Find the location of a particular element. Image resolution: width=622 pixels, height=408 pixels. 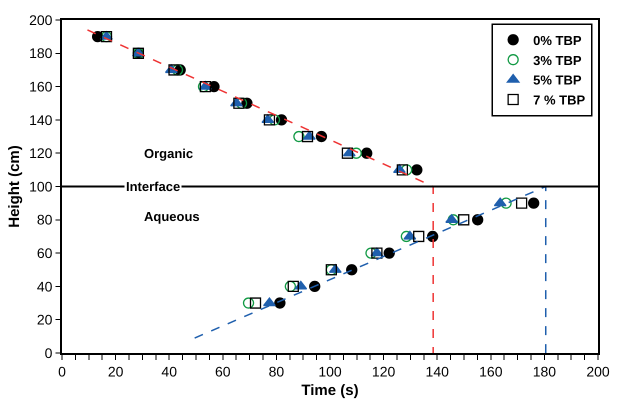

x-tick-label: 140 is located at coordinates (438, 372).